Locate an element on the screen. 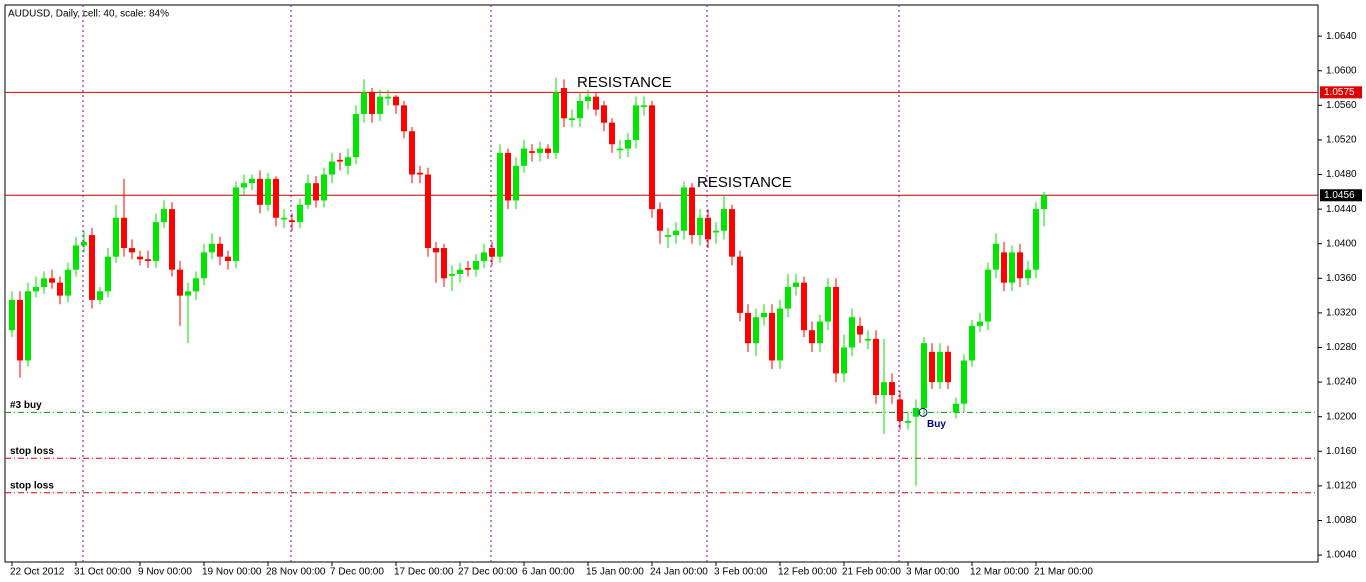  y-tick-label: 1.0160 is located at coordinates (1341, 451).